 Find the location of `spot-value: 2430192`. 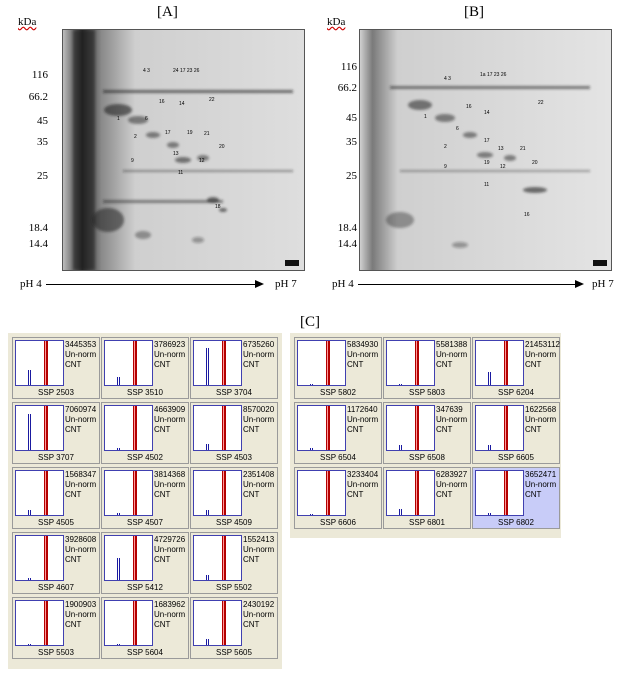

spot-value: 2430192 is located at coordinates (259, 604).